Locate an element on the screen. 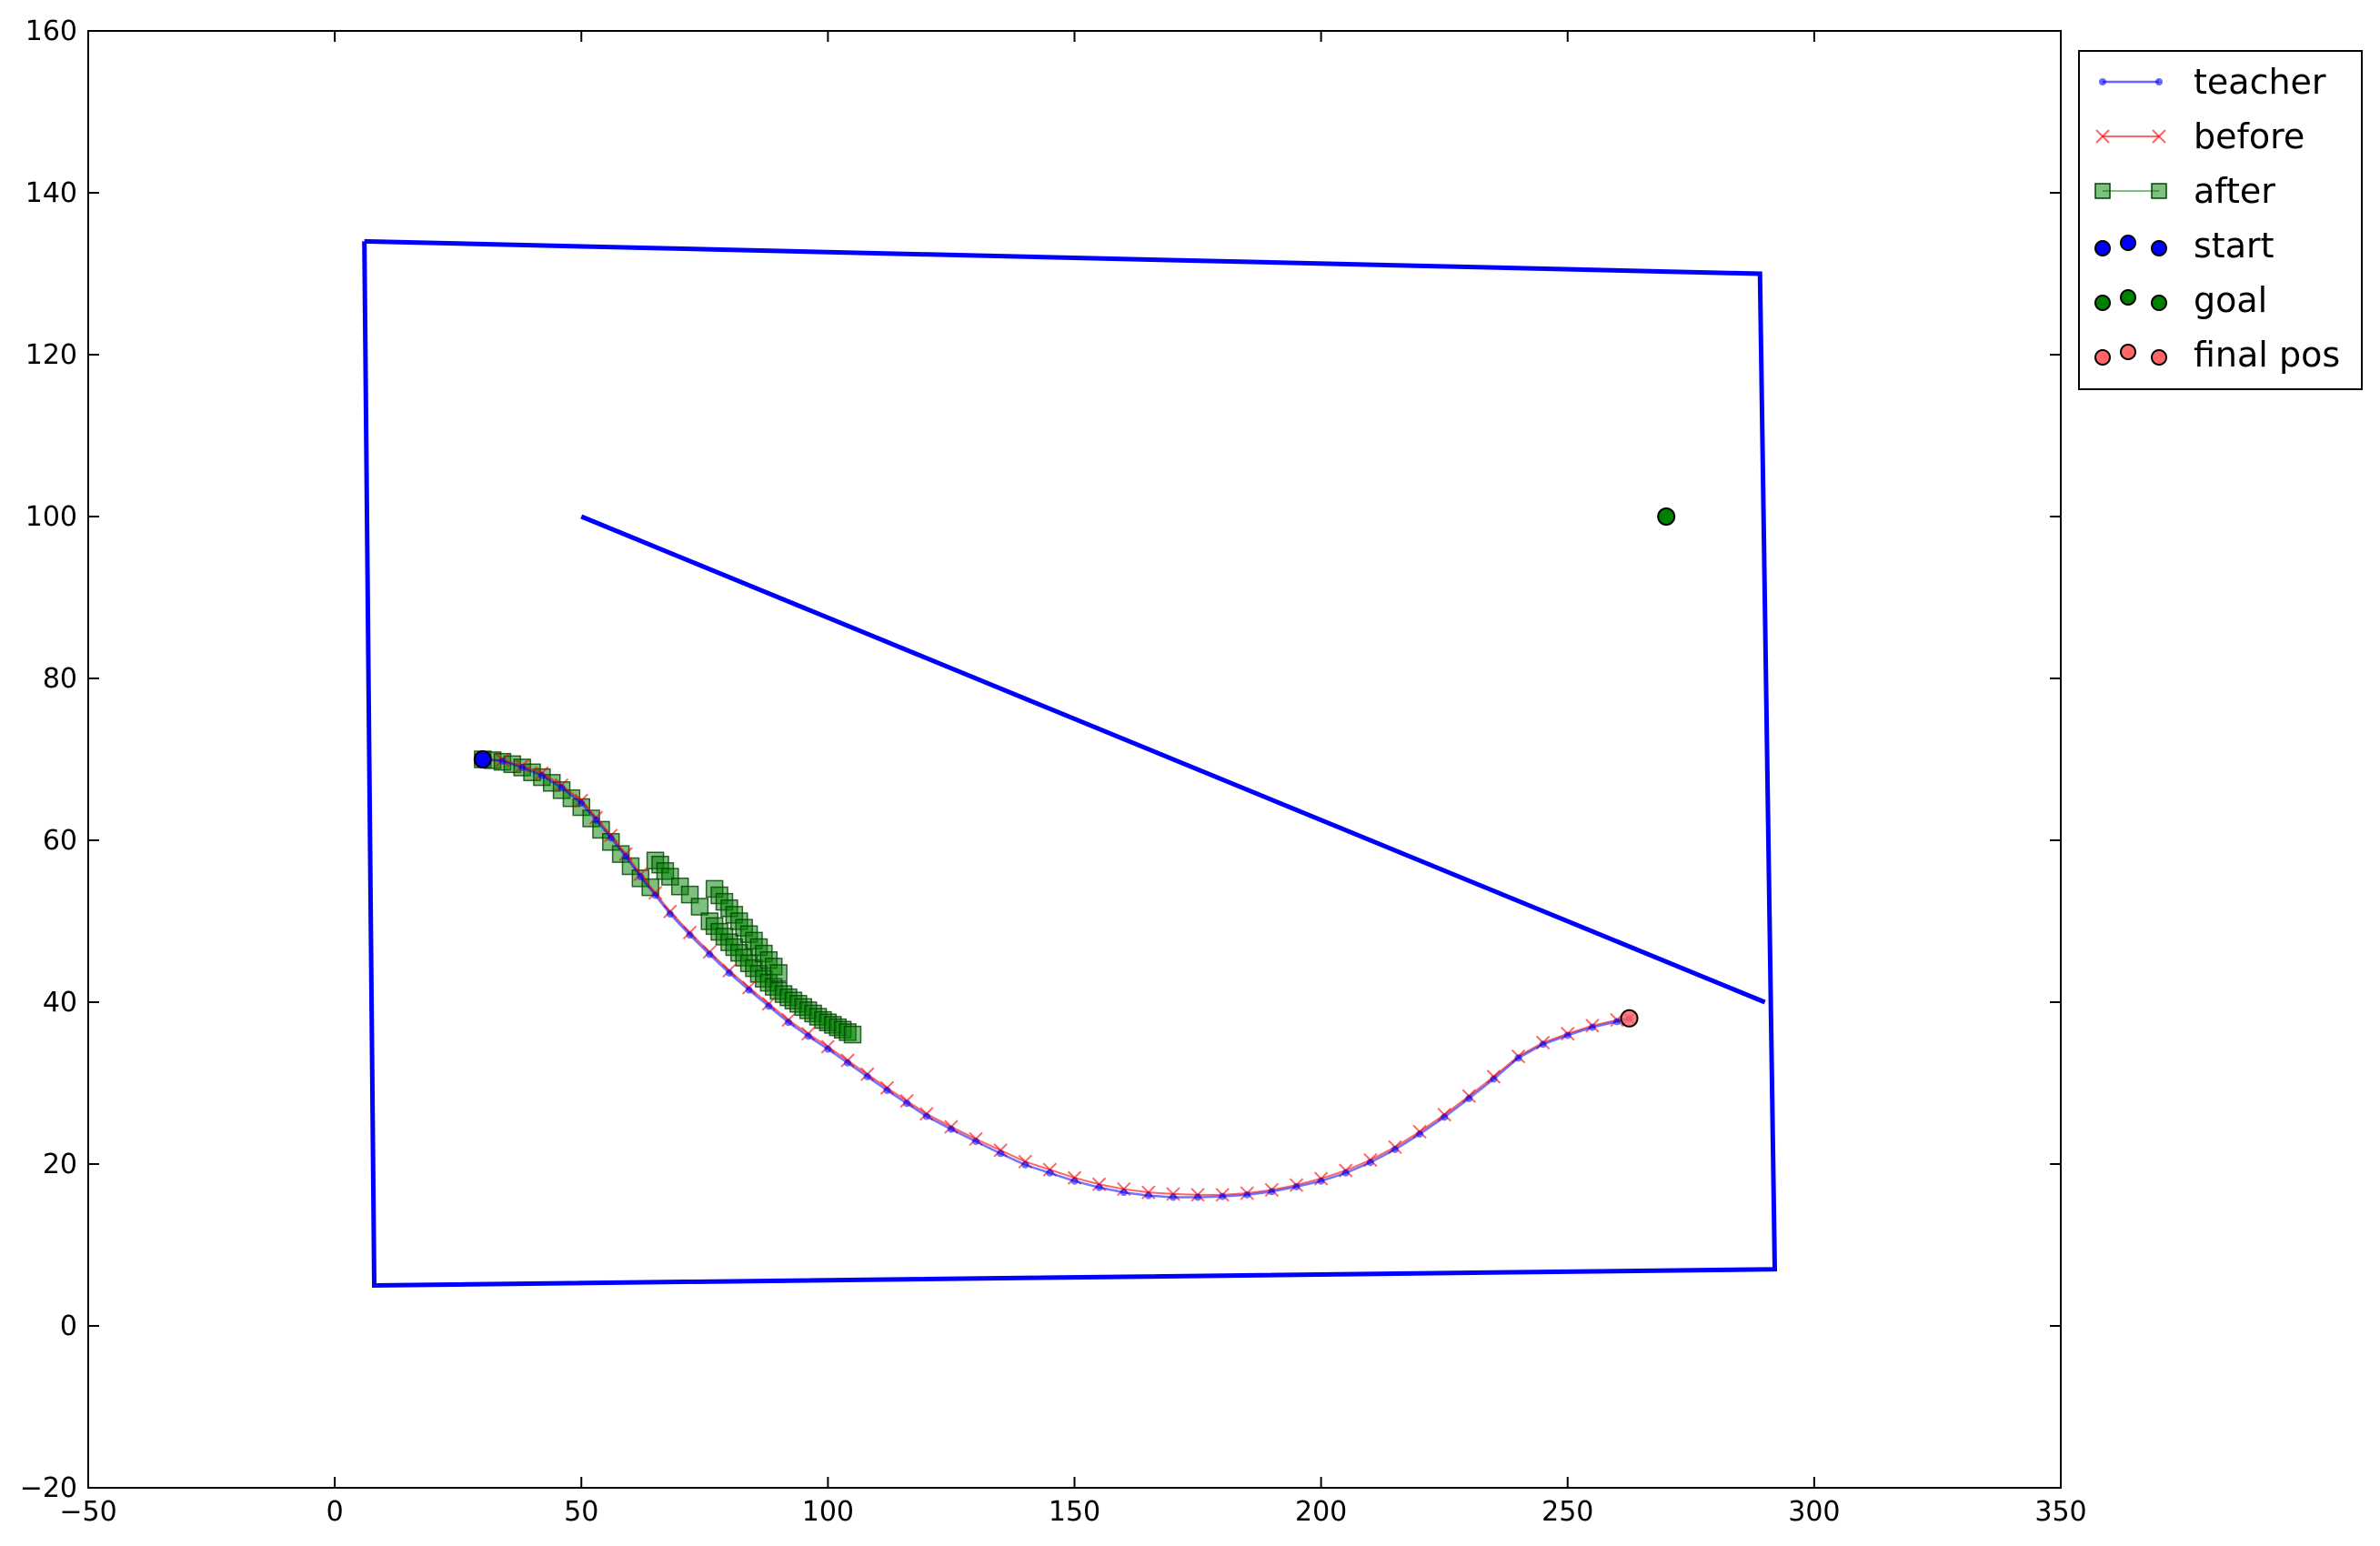  series-line-before is located at coordinates (1056, 977).